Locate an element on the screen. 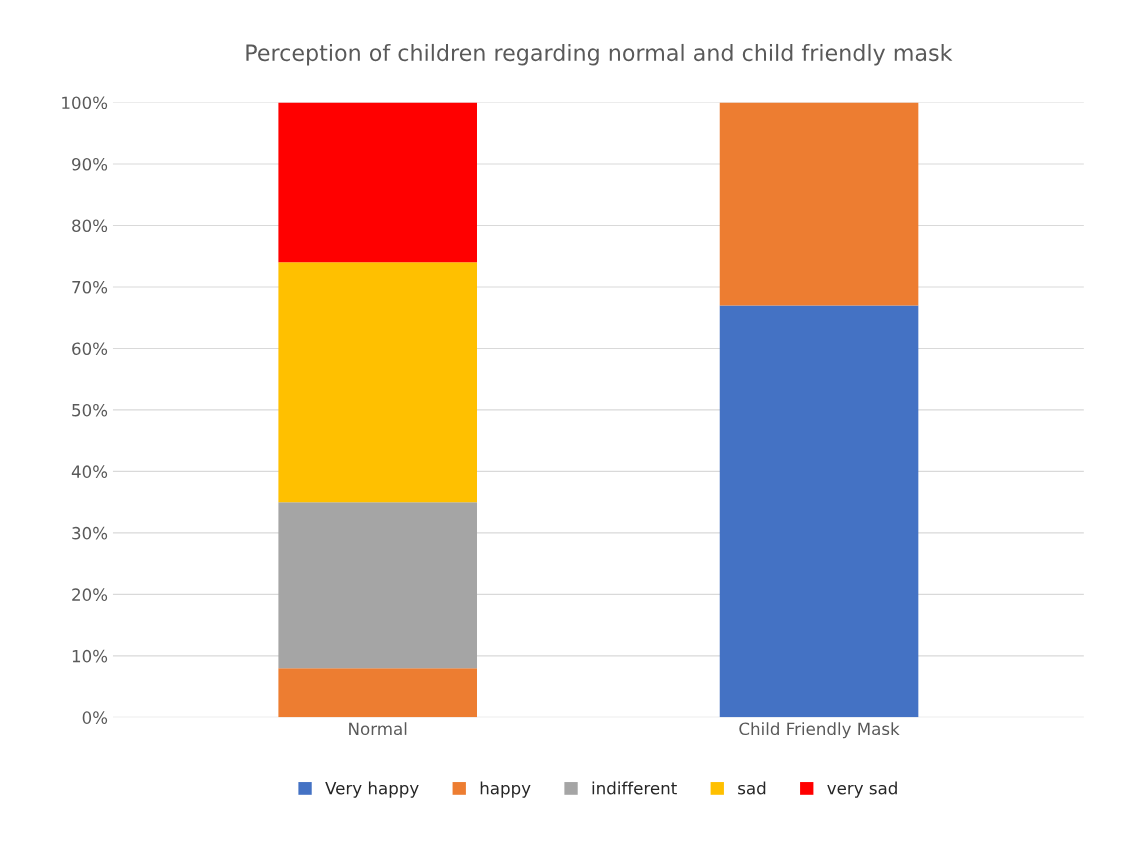  x-tick-label: Normal is located at coordinates (378, 729).